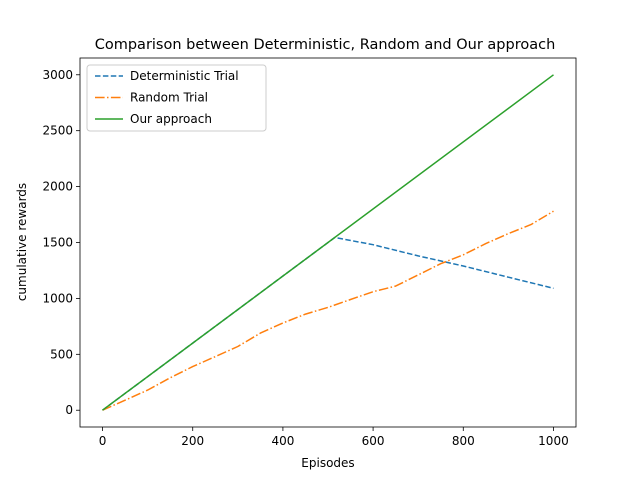 This screenshot has height=484, width=640. I want to click on x-tick-label: 1000, so click(553, 441).